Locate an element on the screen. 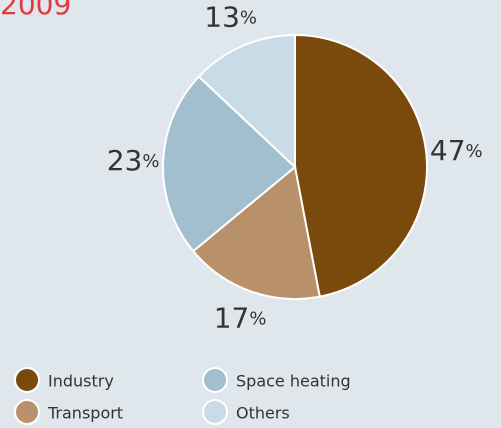  data-label: 13% is located at coordinates (230, 16).